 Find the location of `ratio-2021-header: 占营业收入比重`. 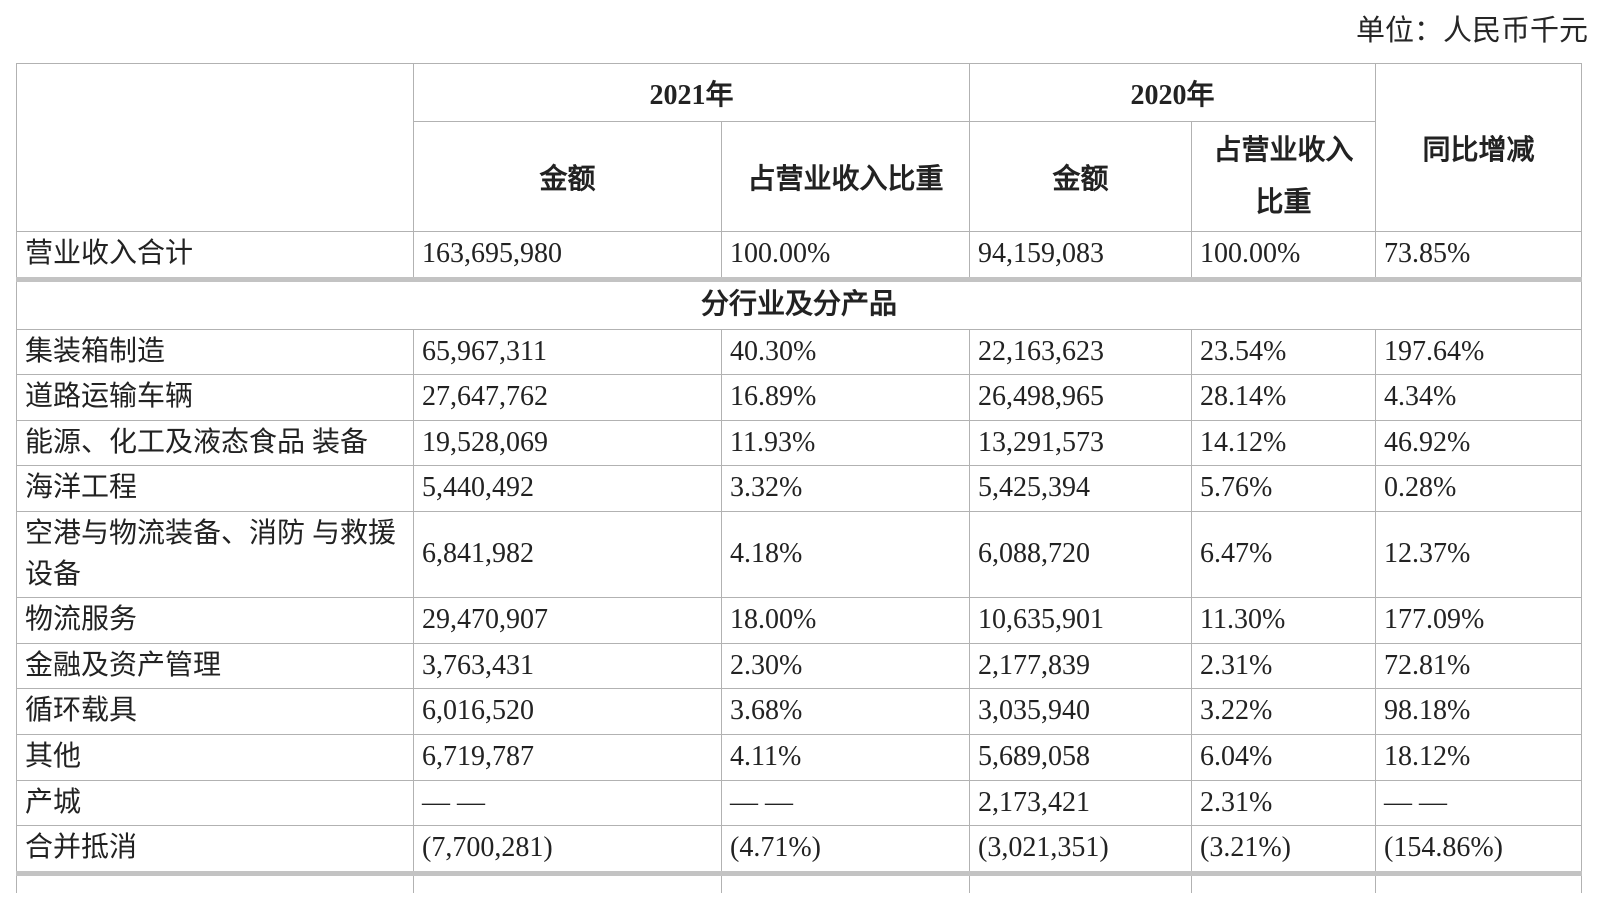

ratio-2021-header: 占营业收入比重 is located at coordinates (845, 176).